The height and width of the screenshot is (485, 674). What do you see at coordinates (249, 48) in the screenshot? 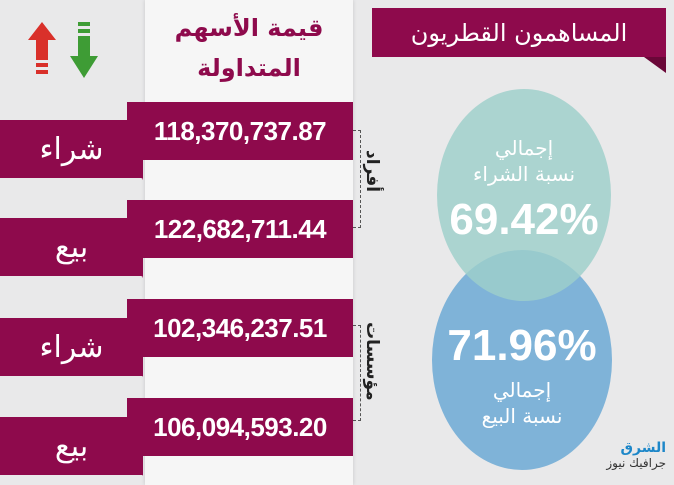
I see `column-title: قيمة الأسهم المتداولة` at bounding box center [249, 48].